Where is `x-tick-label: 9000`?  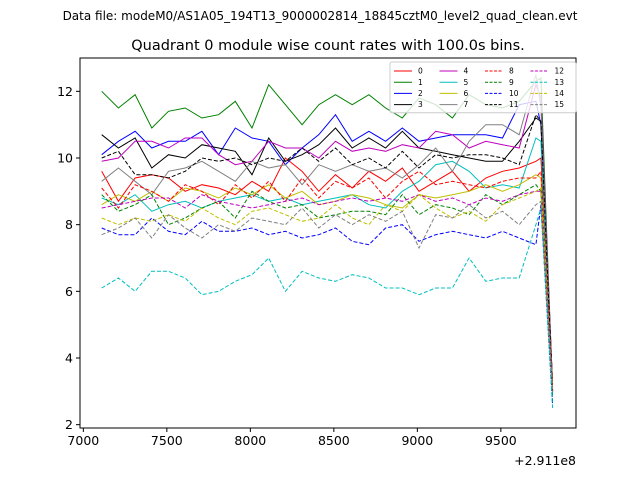 x-tick-label: 9000 is located at coordinates (417, 440).